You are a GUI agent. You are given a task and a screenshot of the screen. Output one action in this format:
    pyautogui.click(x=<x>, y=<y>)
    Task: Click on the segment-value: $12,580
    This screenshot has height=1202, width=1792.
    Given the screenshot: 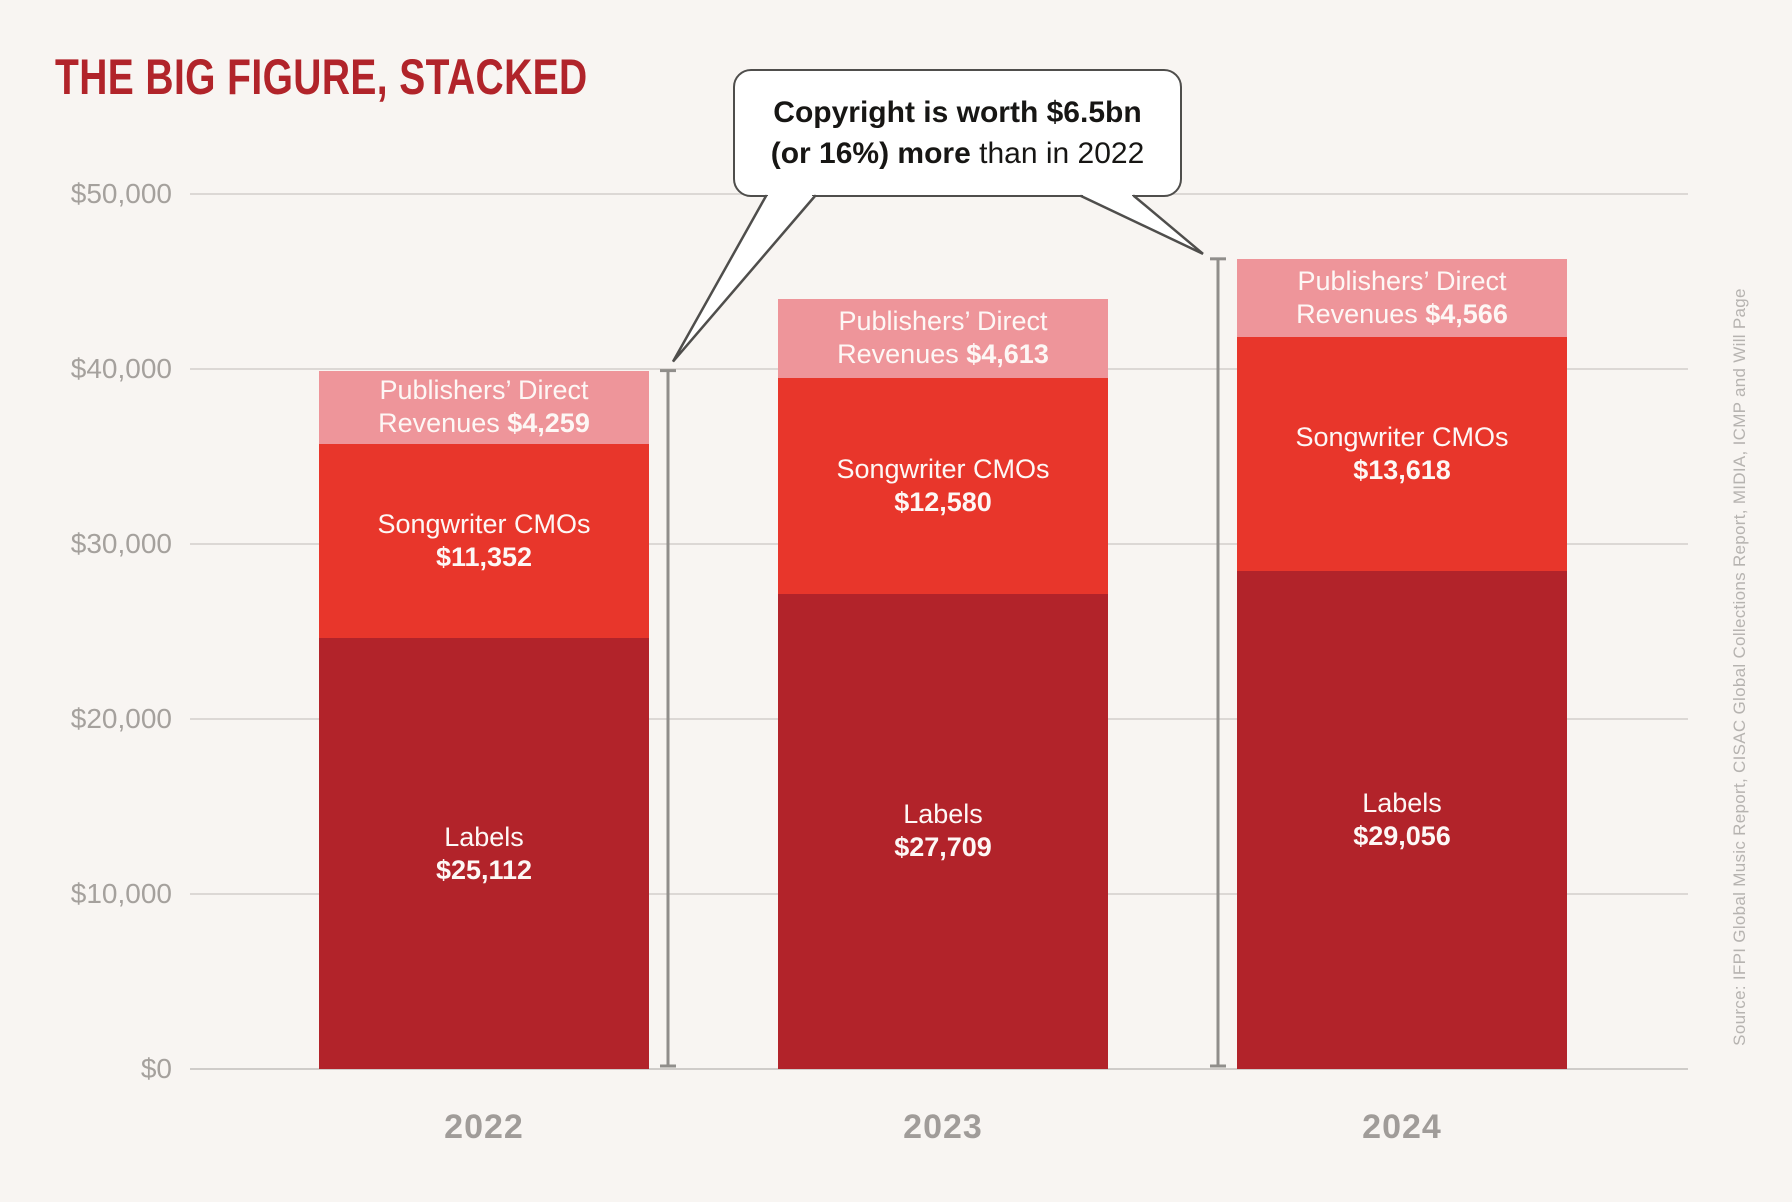 What is the action you would take?
    pyautogui.click(x=943, y=501)
    